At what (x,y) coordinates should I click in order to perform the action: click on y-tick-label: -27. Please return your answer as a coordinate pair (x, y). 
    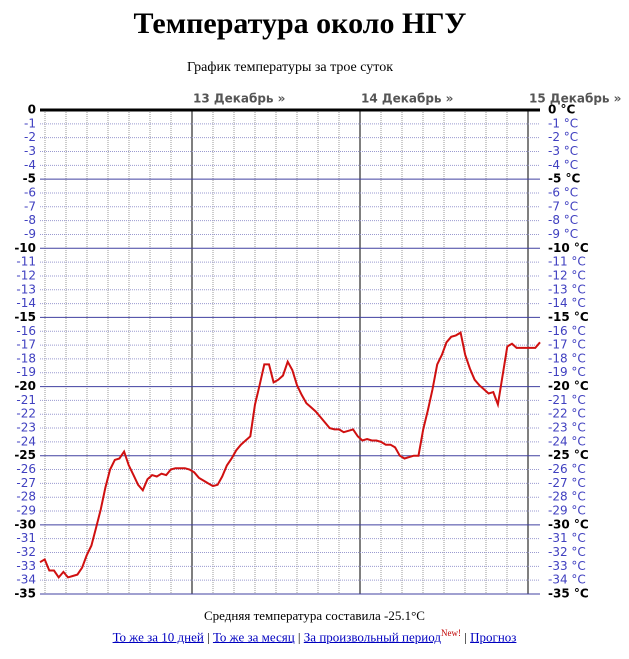
    Looking at the image, I should click on (26, 483).